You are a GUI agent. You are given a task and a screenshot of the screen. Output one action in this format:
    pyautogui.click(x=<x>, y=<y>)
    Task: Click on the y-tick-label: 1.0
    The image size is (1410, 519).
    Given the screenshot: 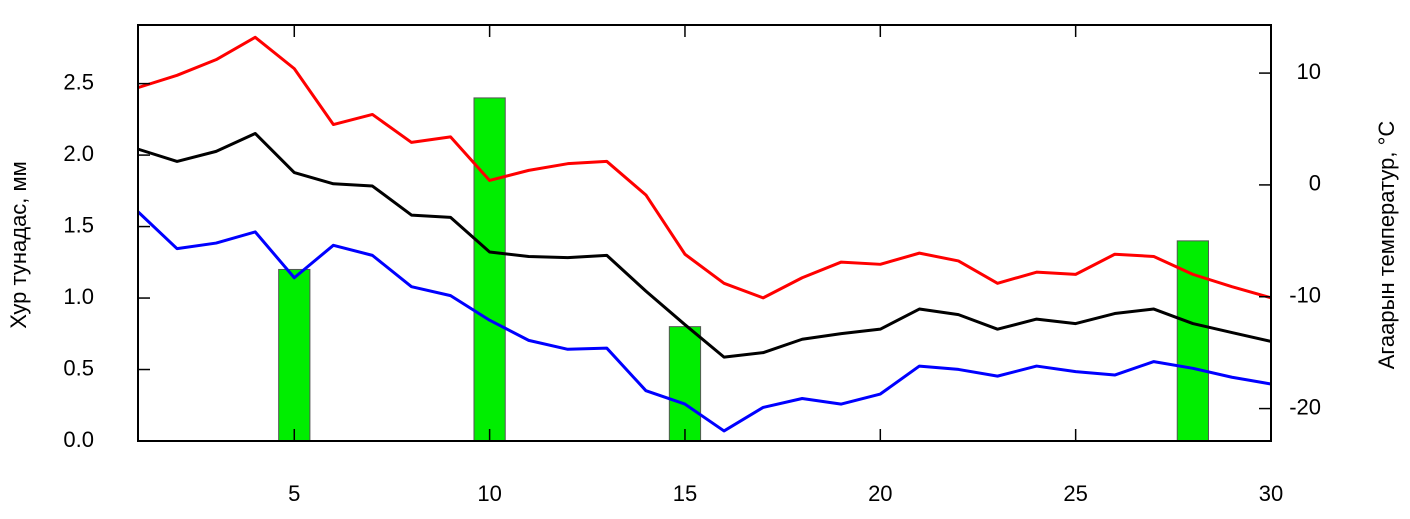 What is the action you would take?
    pyautogui.click(x=78, y=296)
    